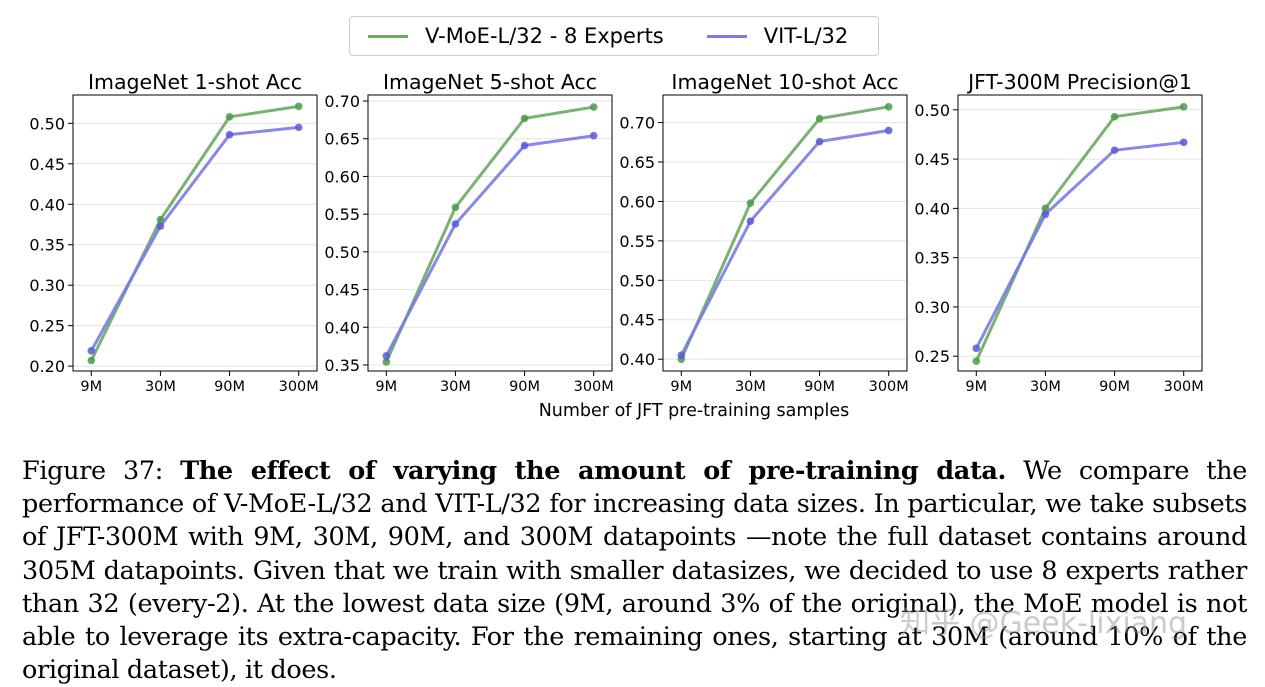  Describe the element at coordinates (694, 411) in the screenshot. I see `shared-x-axis-label: Number of JFT pre-training samples` at that location.